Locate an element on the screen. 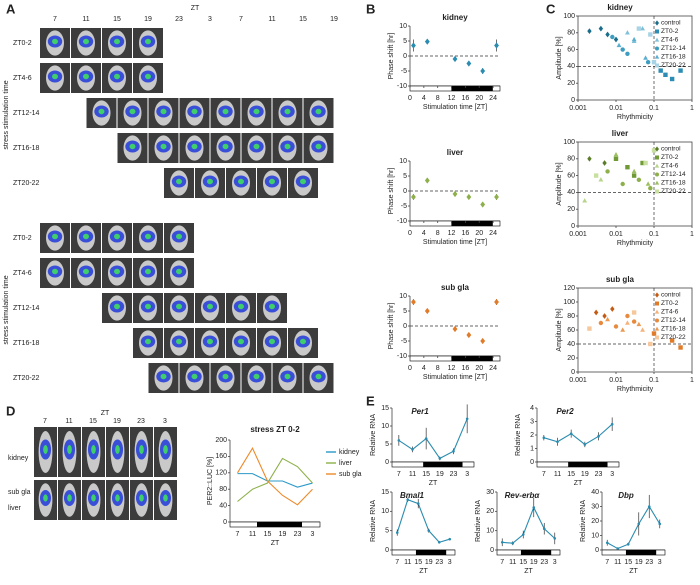 The image size is (700, 585). y-tick-label: 60 is located at coordinates (571, 330).